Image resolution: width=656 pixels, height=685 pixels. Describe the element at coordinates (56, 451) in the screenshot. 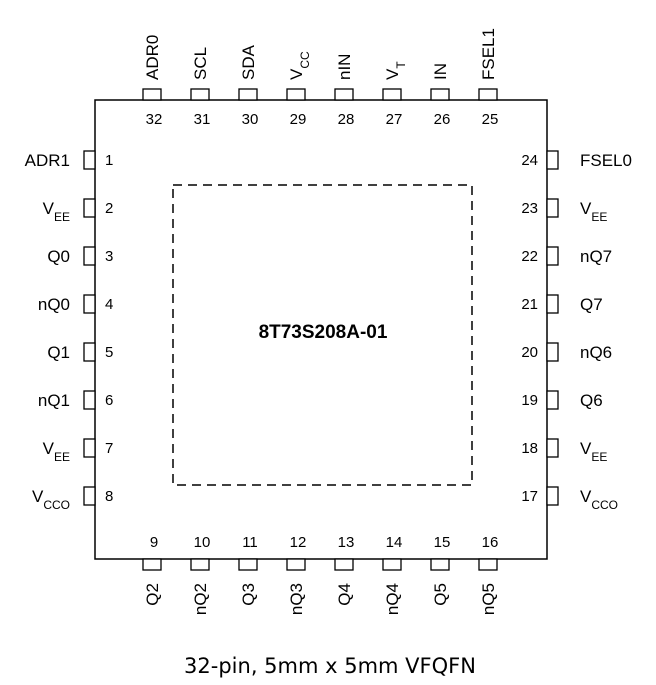

I see `pin-label-vee-7: VEE` at that location.